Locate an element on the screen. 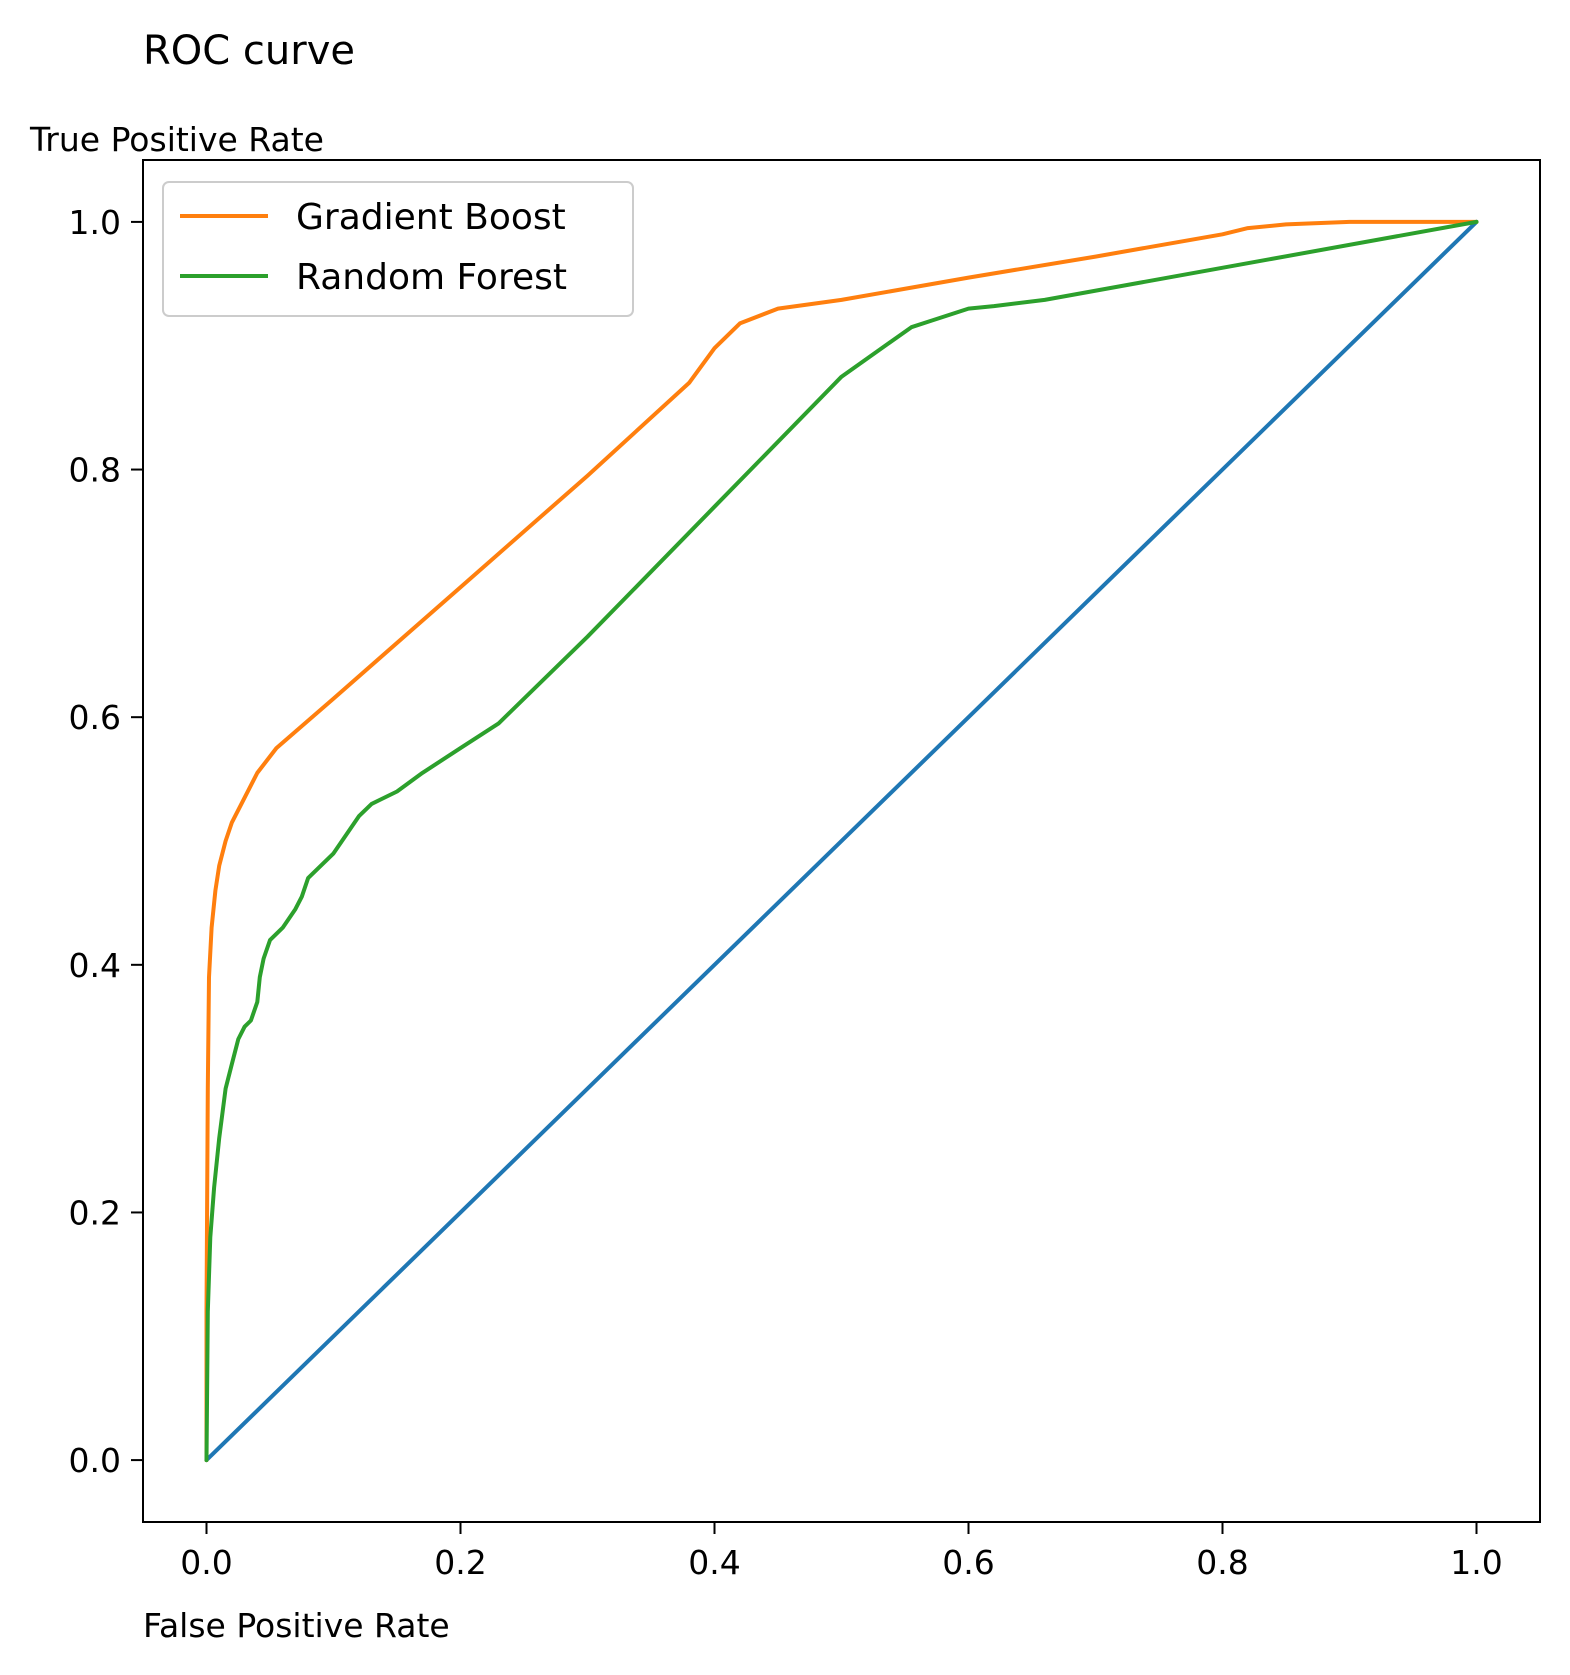  y-axis-label: True Positive Rate is located at coordinates (176, 139).